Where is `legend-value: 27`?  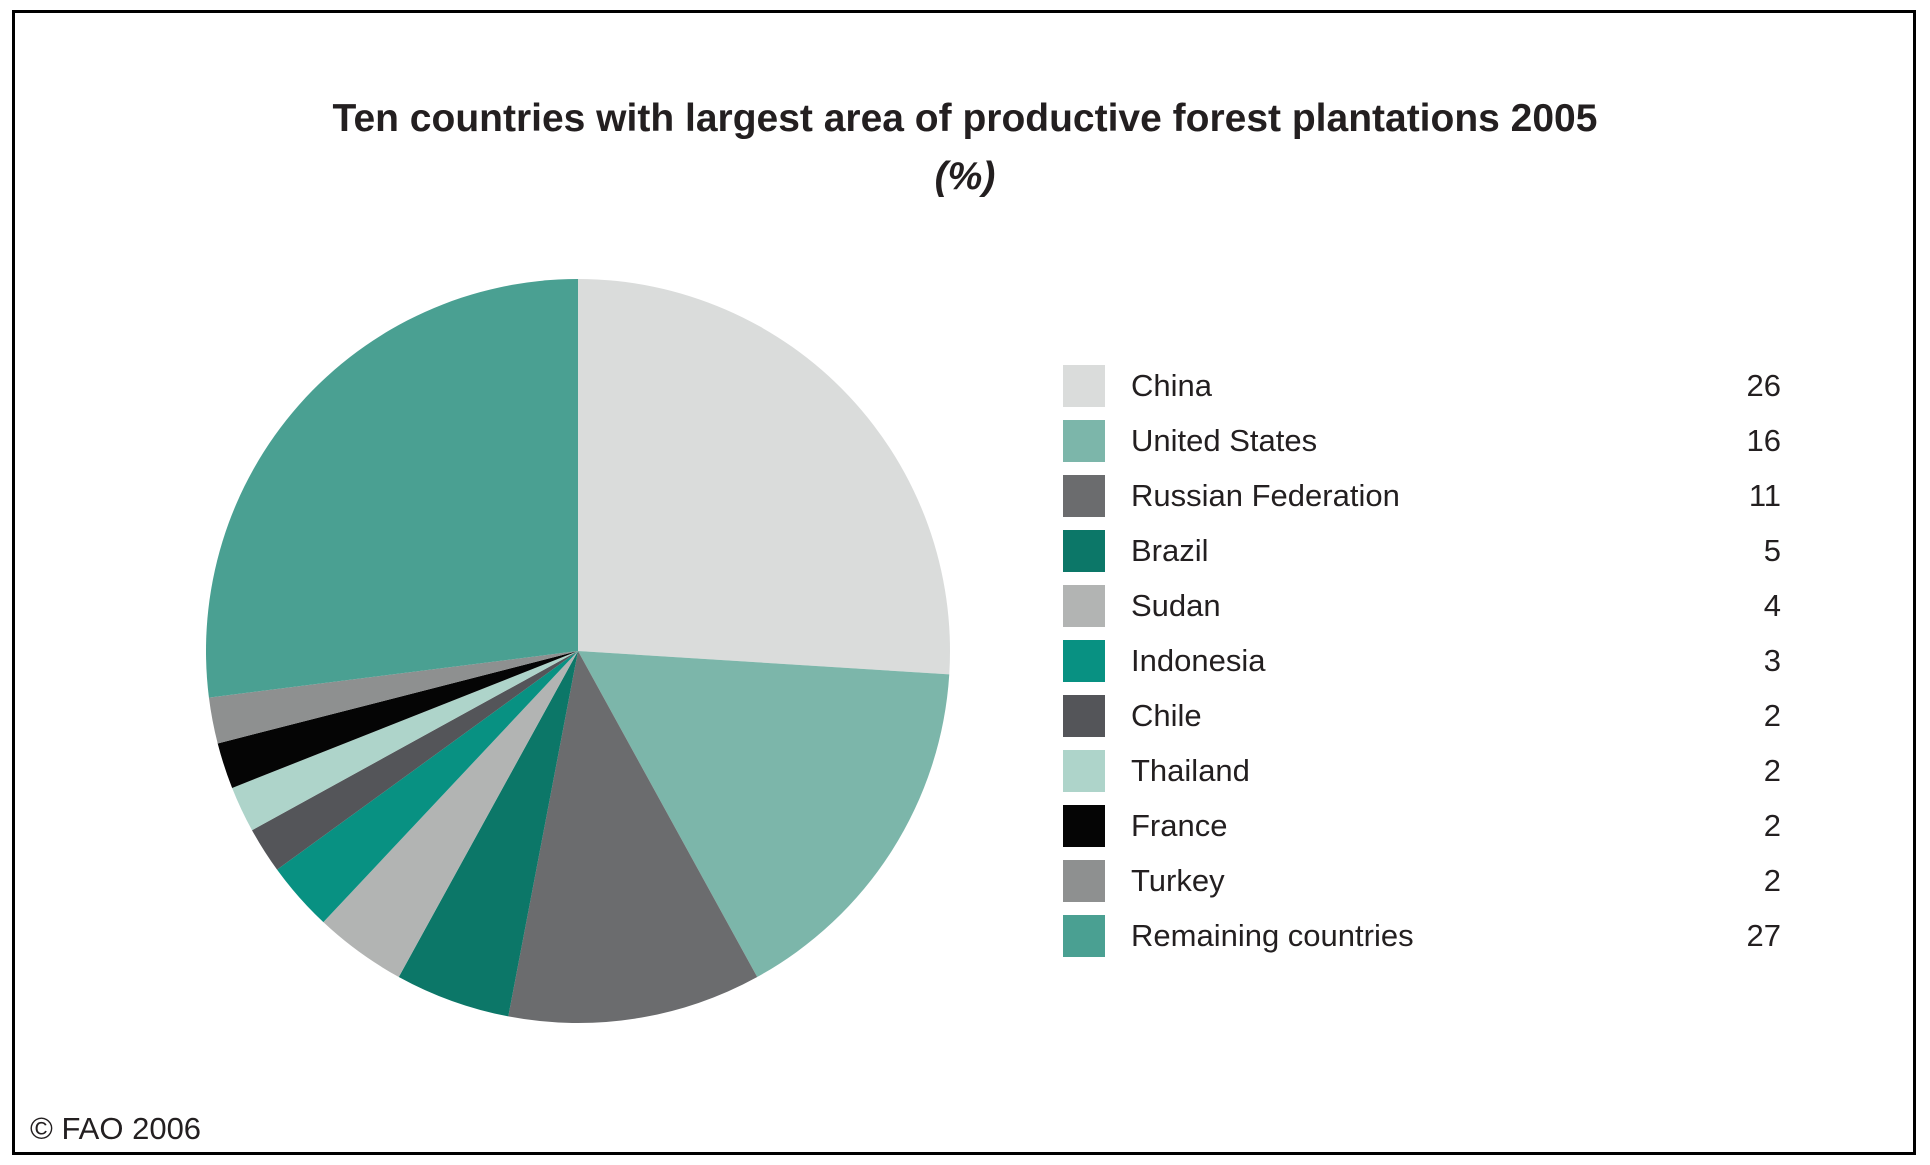 legend-value: 27 is located at coordinates (1763, 935).